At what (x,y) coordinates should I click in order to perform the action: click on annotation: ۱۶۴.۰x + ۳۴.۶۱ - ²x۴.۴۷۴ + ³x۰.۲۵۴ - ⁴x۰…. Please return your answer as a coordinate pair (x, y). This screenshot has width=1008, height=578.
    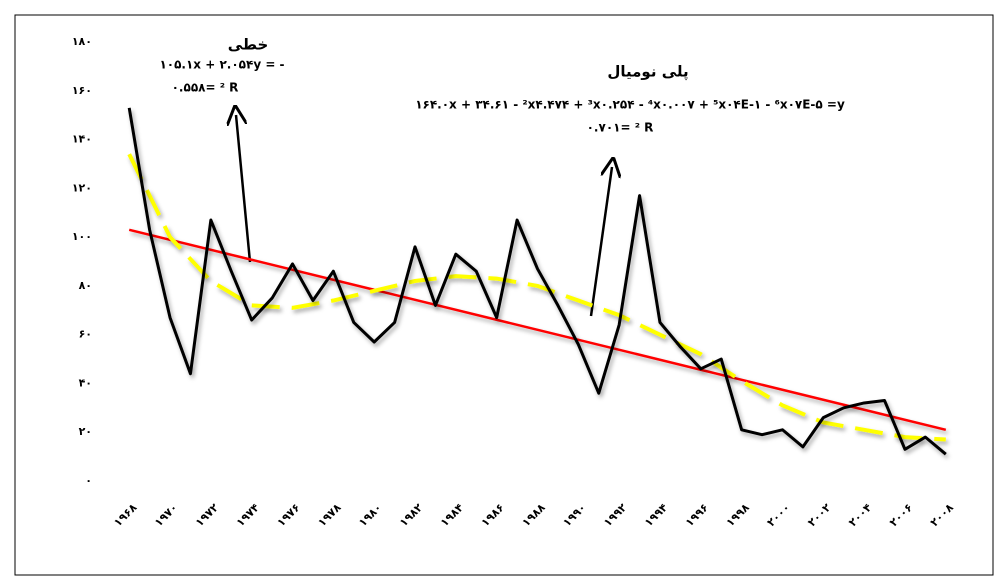
    Looking at the image, I should click on (630, 105).